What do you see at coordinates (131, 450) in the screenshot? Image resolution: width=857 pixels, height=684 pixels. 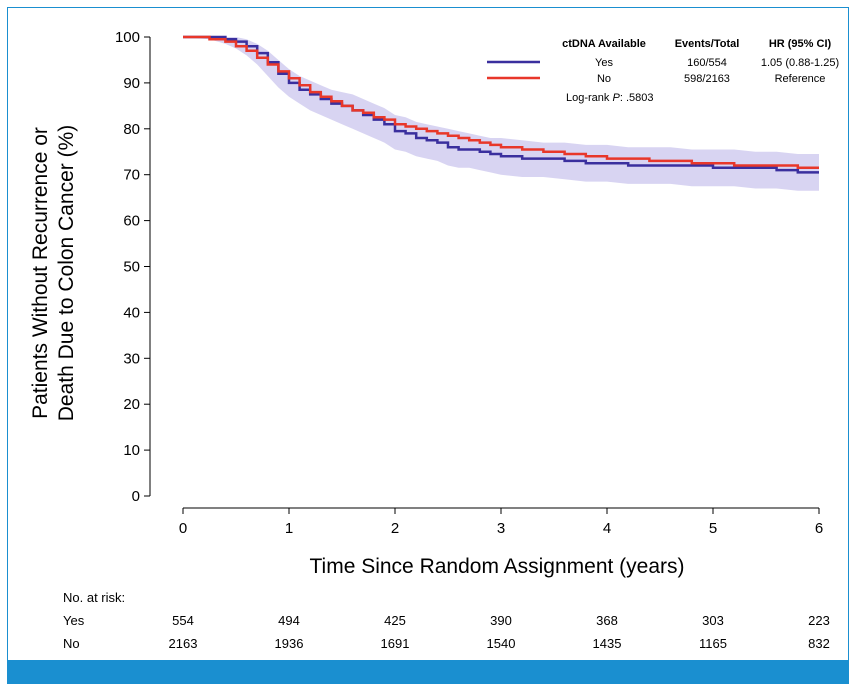 I see `y-tick-label: 10` at bounding box center [131, 450].